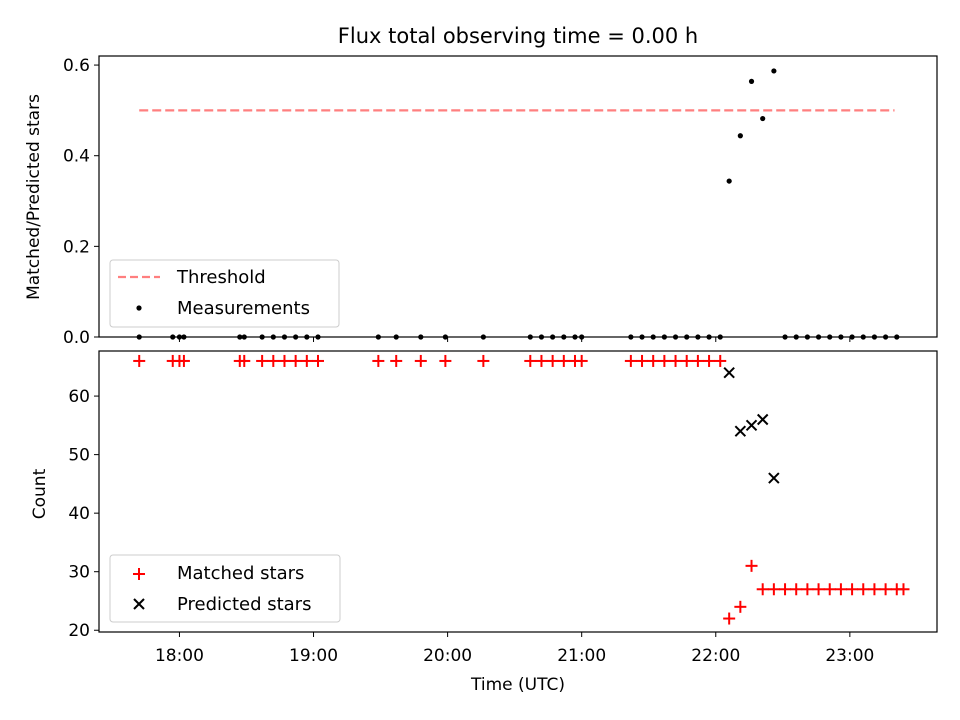 The image size is (960, 720). What do you see at coordinates (79, 573) in the screenshot?
I see `bottom-y-tick-label: 30` at bounding box center [79, 573].